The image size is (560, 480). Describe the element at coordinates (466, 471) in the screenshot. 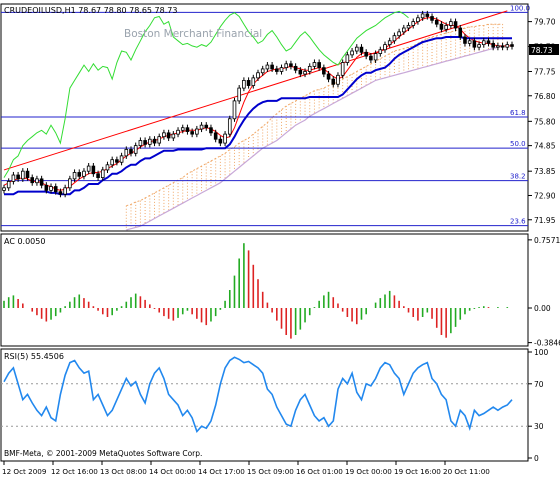

I see `time-tick-label: 20 Oct 11:00` at that location.